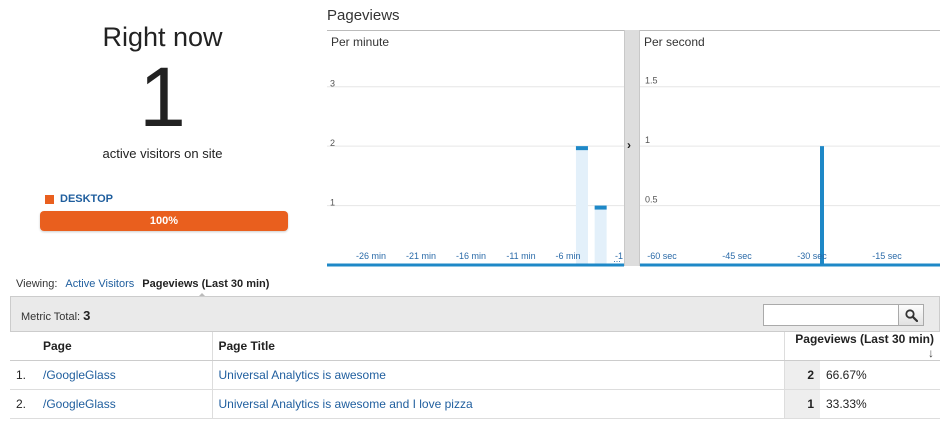 The height and width of the screenshot is (428, 950). I want to click on pageviews-count: 1, so click(801, 404).